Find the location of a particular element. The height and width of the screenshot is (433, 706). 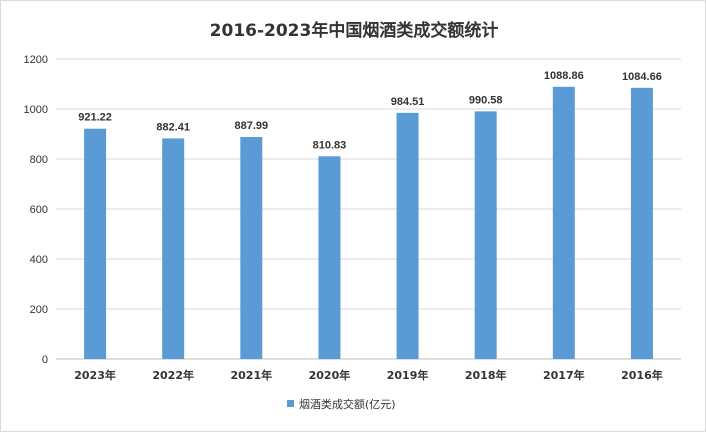

x-tick-label: 2020年 is located at coordinates (330, 375).